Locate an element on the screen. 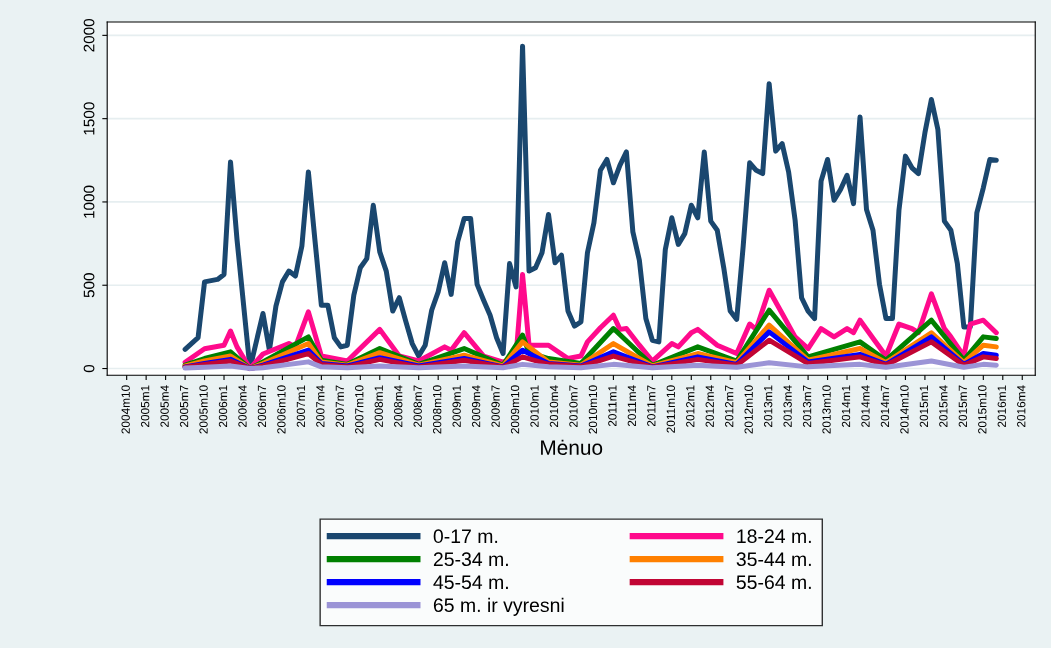 This screenshot has height=648, width=1051. x-tick-label: 2011m7 is located at coordinates (651, 406).